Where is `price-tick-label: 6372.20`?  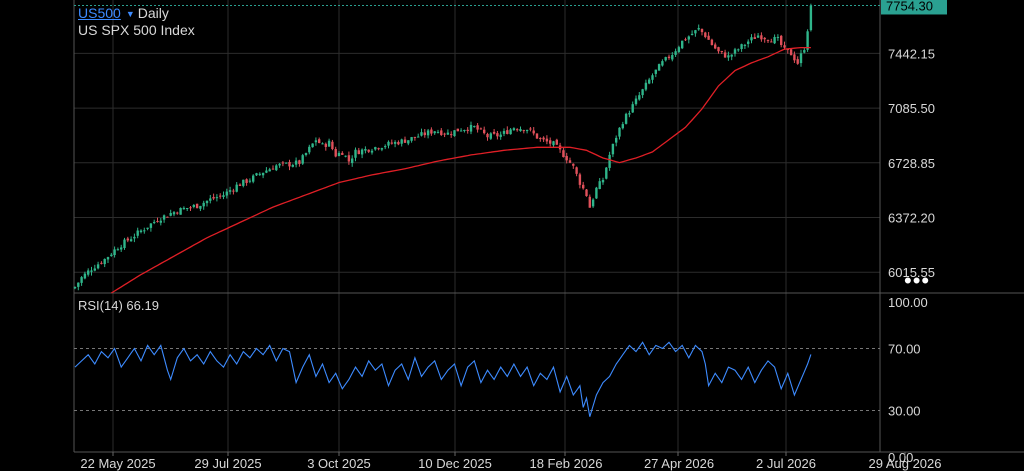 price-tick-label: 6372.20 is located at coordinates (911, 217).